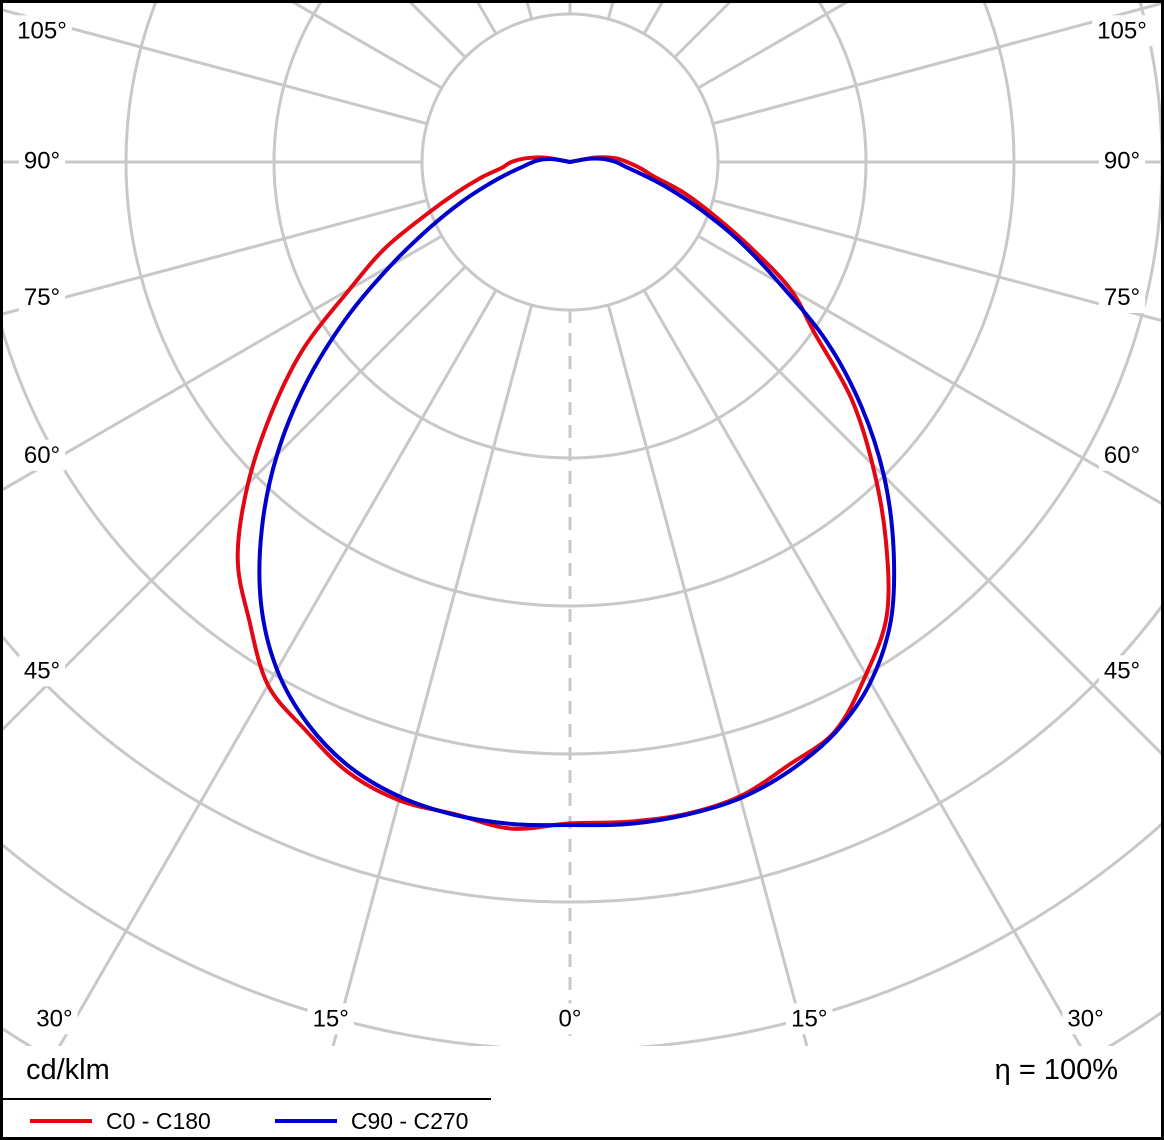 The height and width of the screenshot is (1140, 1164). Describe the element at coordinates (582, 1093) in the screenshot. I see `legend-footer: cd/klm η = 100% C0 - C180 C90 - C270` at that location.